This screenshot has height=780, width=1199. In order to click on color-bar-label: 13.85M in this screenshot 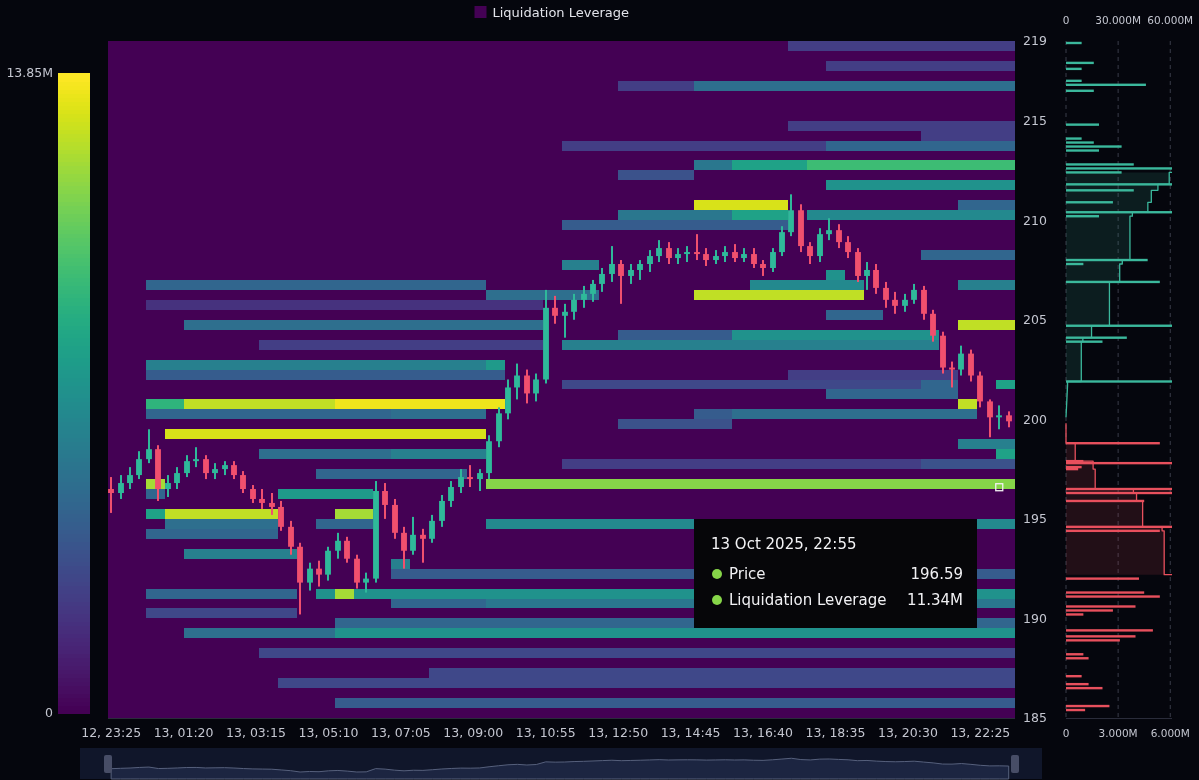, I will do `click(29, 73)`.